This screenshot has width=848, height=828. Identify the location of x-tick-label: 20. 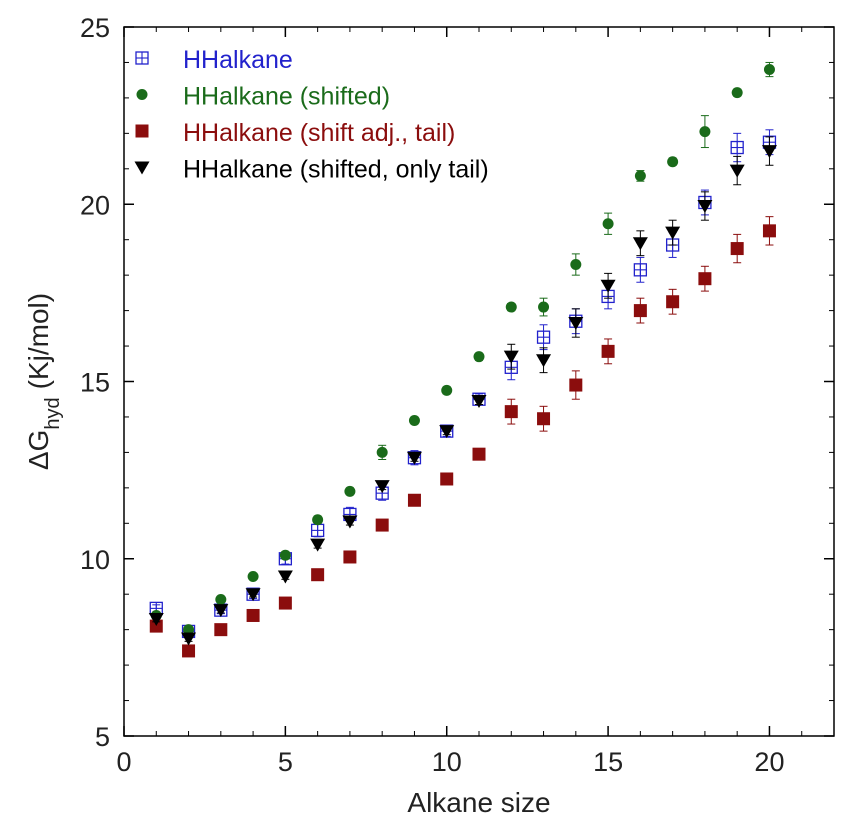
(769, 762).